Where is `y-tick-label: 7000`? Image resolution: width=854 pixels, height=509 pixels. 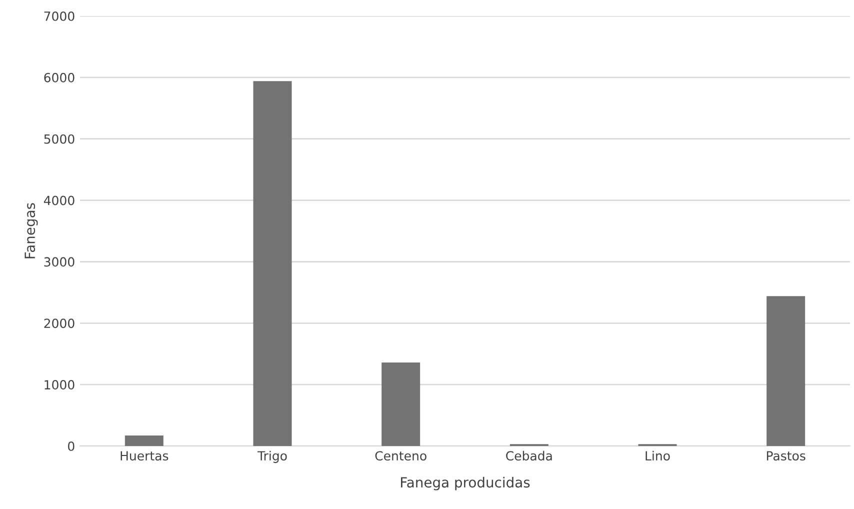 y-tick-label: 7000 is located at coordinates (59, 16).